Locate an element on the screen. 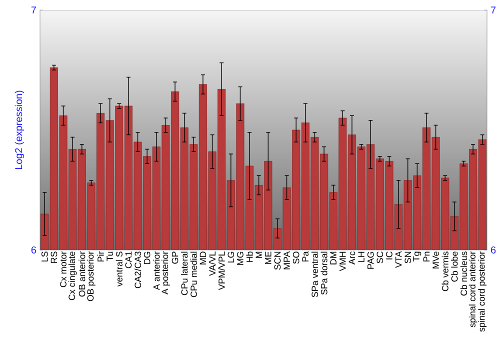  x-tick-label: DG is located at coordinates (147, 258).